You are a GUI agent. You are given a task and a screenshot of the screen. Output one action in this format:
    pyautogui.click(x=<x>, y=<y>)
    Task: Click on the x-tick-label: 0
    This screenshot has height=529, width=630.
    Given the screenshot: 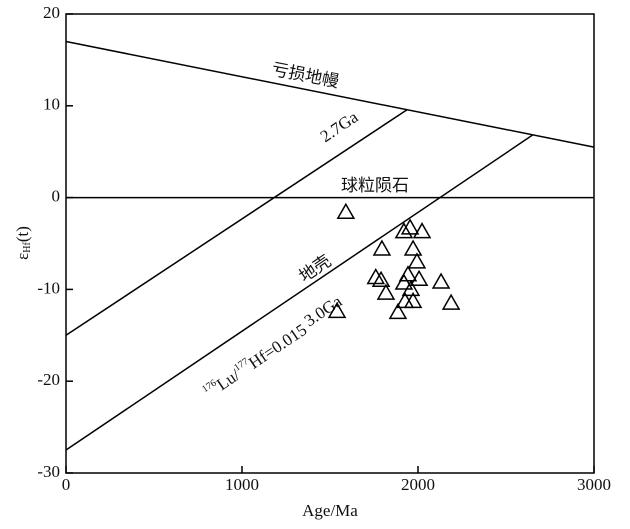 What is the action you would take?
    pyautogui.click(x=66, y=484)
    